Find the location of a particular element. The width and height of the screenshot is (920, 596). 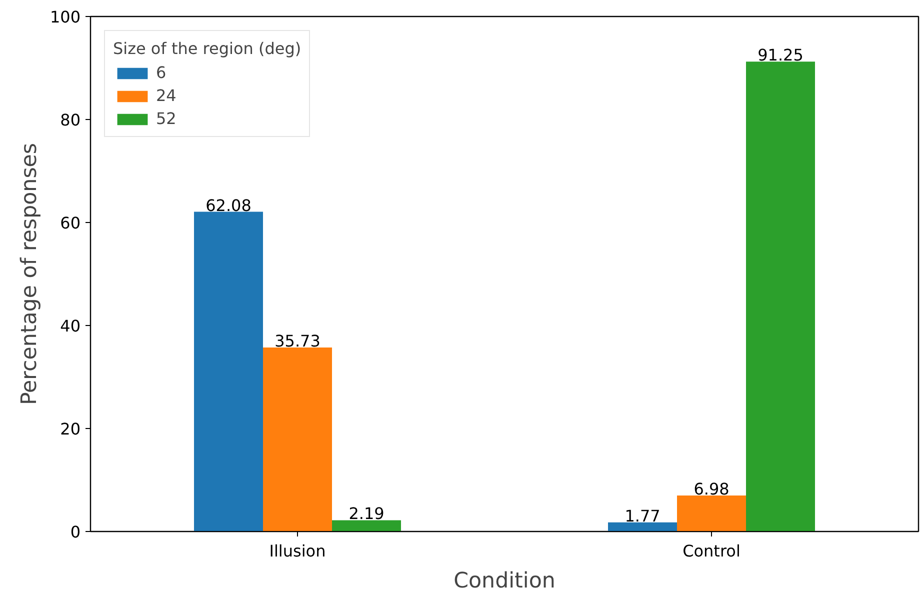

y-axis-title: Percentage of responses is located at coordinates (29, 274).